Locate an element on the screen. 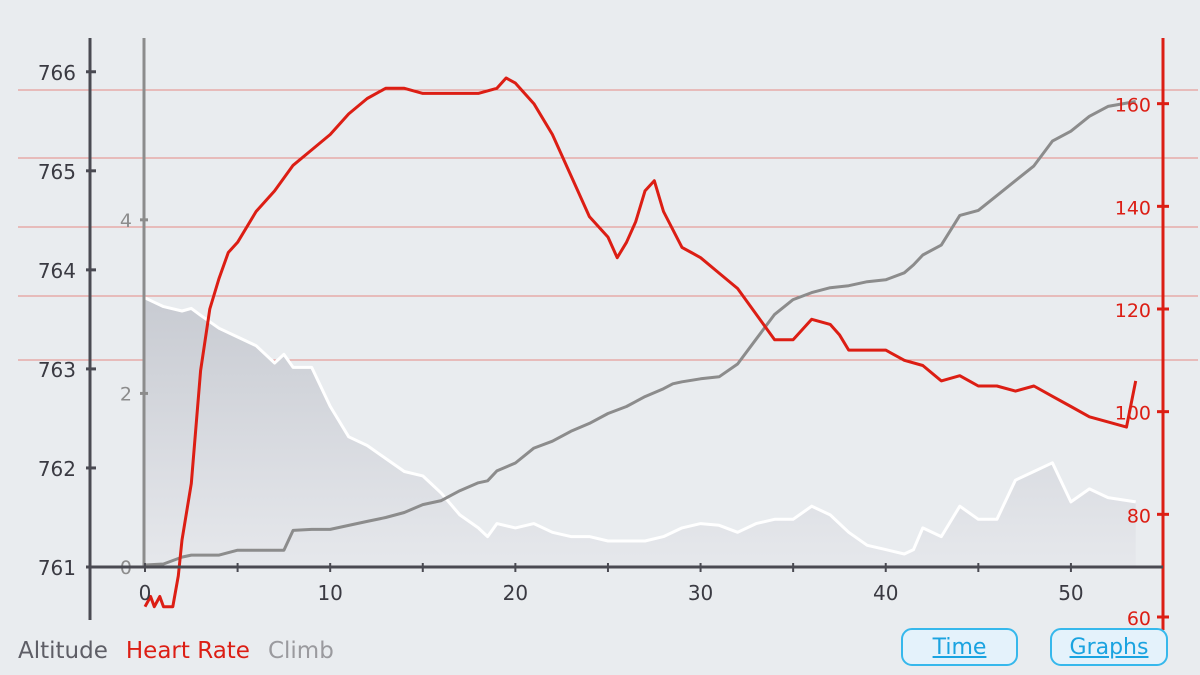  legend-climb: Climb is located at coordinates (300, 651).